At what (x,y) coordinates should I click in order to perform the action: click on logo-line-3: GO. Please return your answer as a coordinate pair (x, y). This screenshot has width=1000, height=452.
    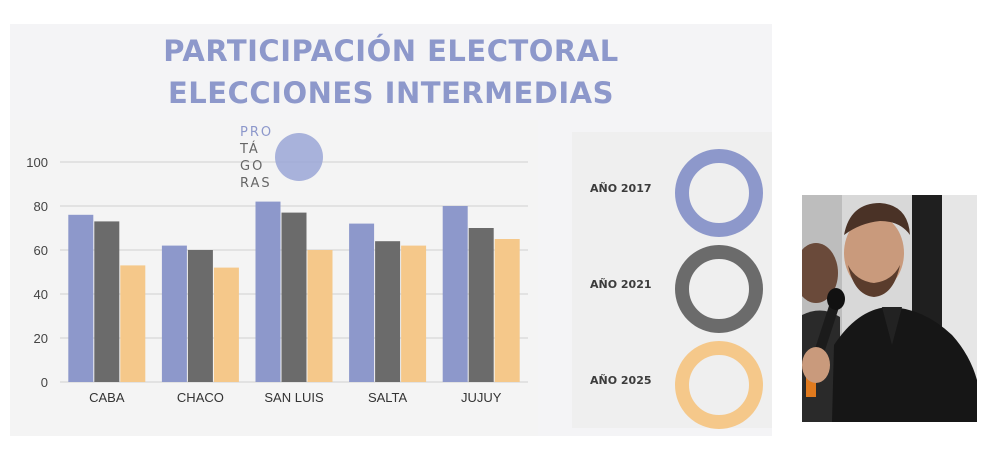
    Looking at the image, I should click on (252, 166).